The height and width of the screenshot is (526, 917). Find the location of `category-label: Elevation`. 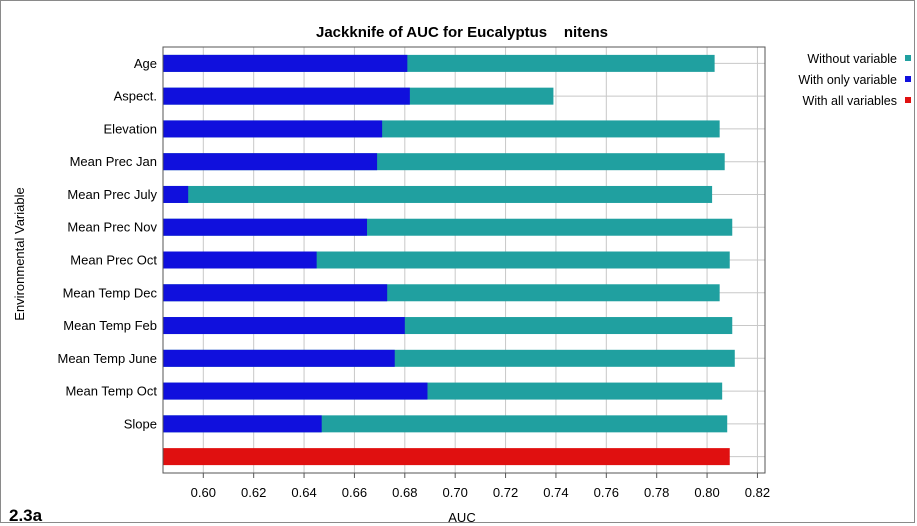

category-label: Elevation is located at coordinates (130, 128).